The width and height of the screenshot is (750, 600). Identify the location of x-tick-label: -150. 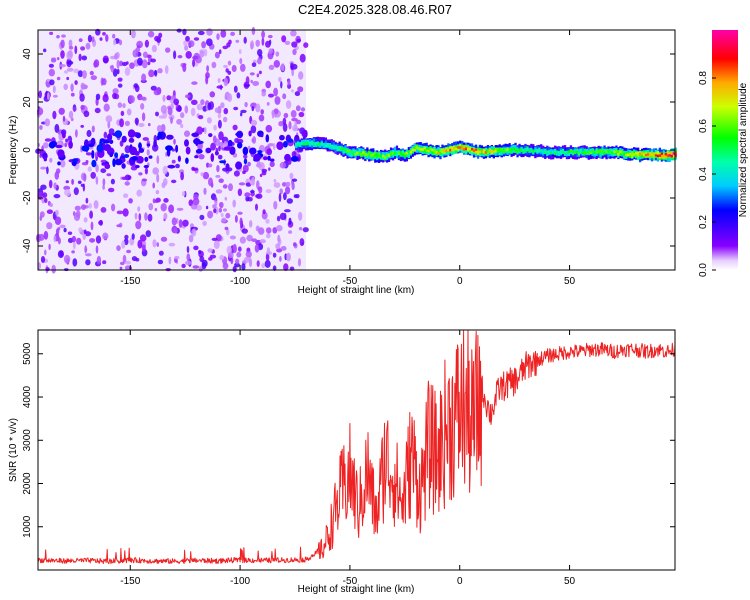
(130, 281).